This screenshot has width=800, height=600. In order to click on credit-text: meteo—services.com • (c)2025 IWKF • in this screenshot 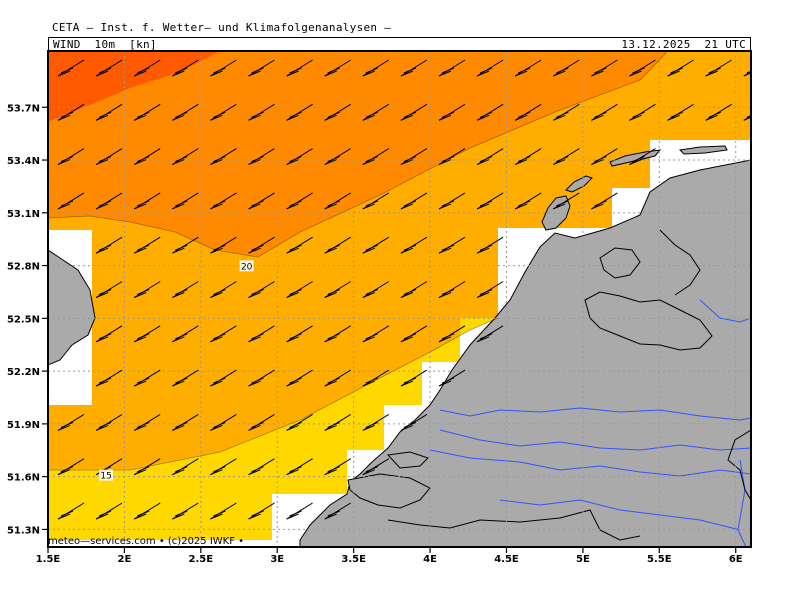, I will do `click(146, 541)`.